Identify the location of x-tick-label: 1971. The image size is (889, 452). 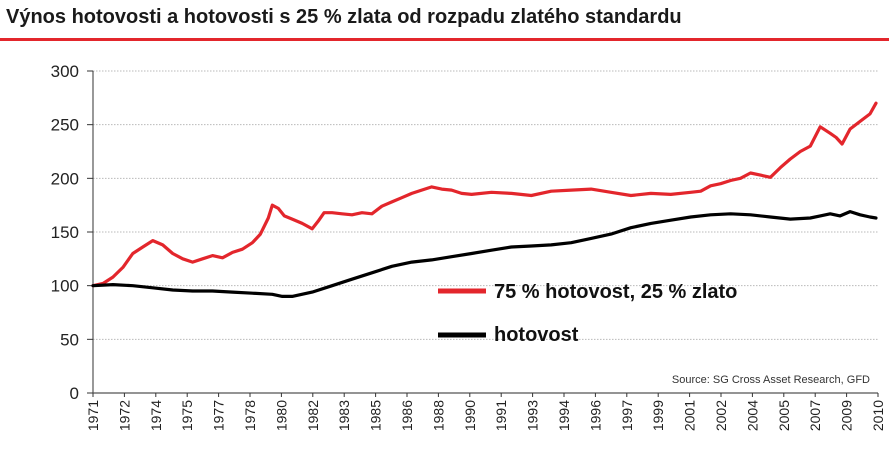
(93, 415).